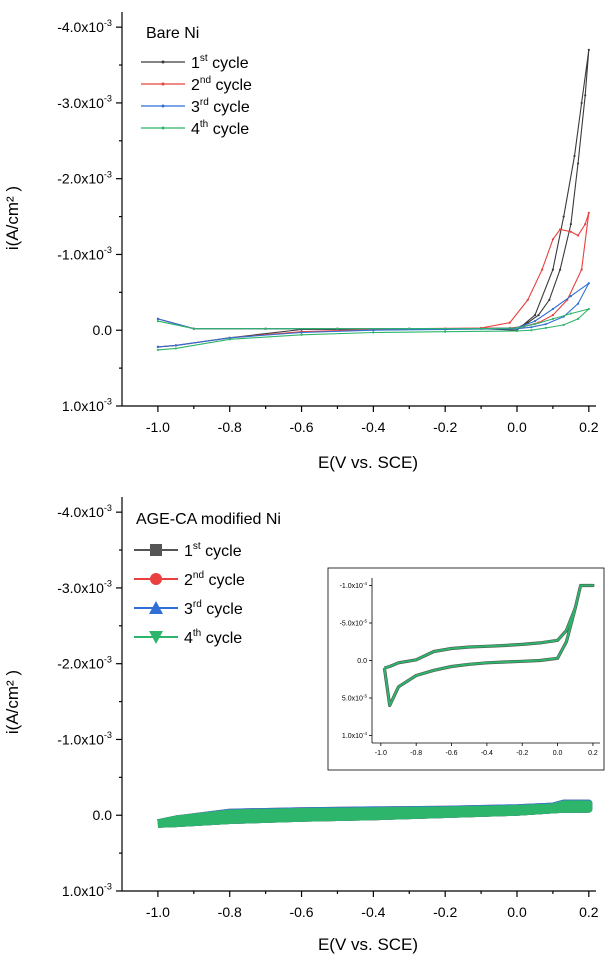 The width and height of the screenshot is (608, 957). I want to click on age-ca-legend: 1st cycle 2nd cycle 3rd cycle 4th cycle, so click(189, 594).